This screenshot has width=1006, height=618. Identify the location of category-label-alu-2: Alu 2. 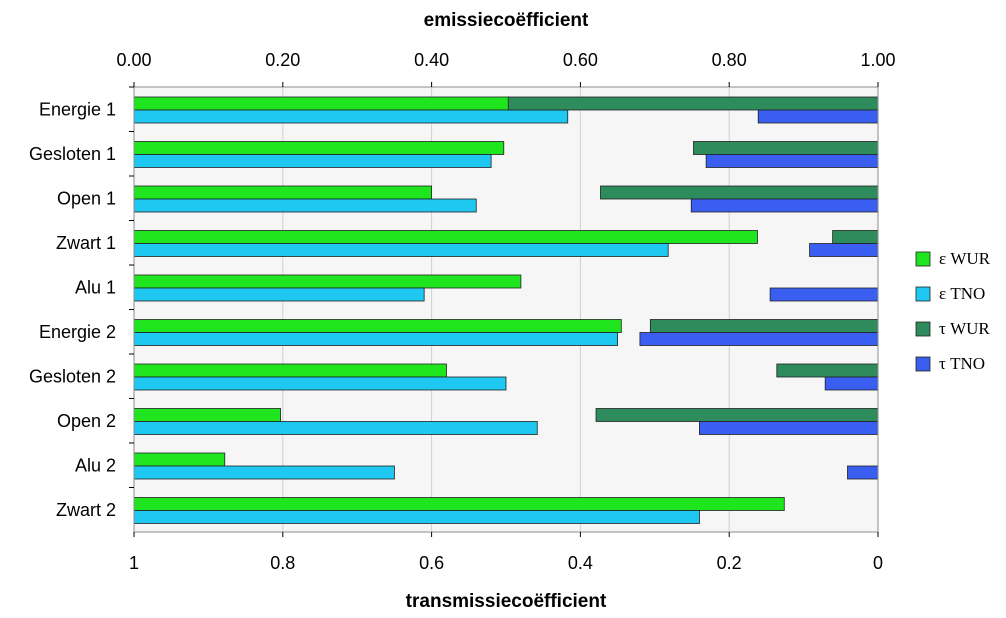
(95, 465).